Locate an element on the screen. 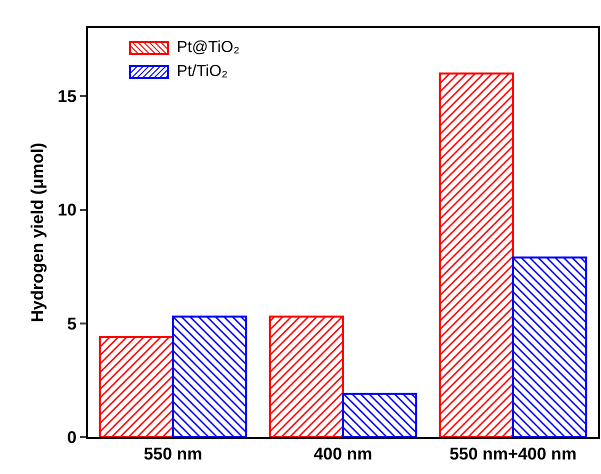 The width and height of the screenshot is (601, 474). x-tick-label: 400 nm is located at coordinates (343, 454).